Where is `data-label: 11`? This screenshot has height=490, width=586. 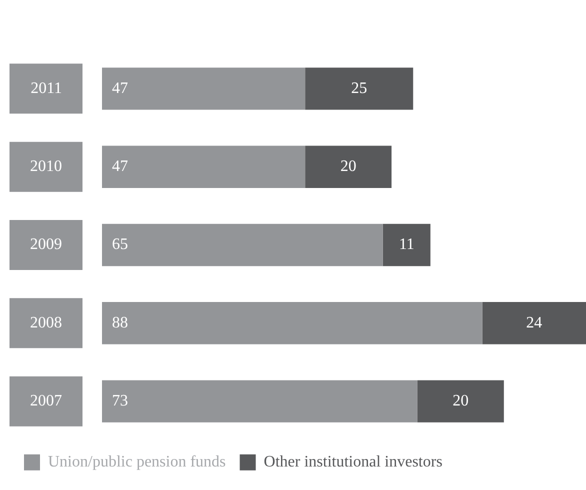 data-label: 11 is located at coordinates (406, 245).